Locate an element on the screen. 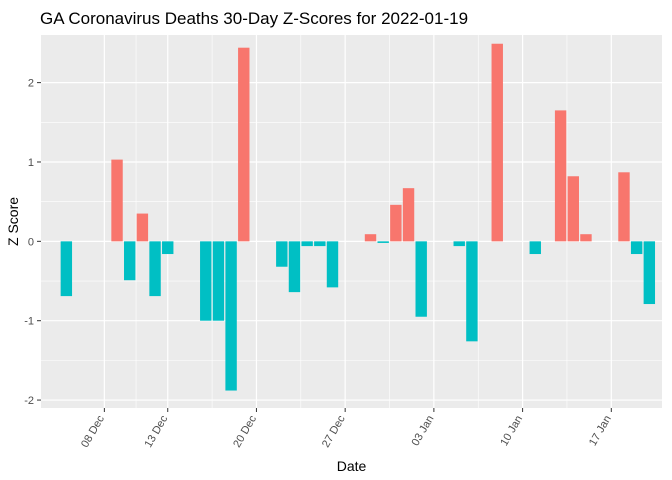  y-tick-label: 0 is located at coordinates (31, 242).